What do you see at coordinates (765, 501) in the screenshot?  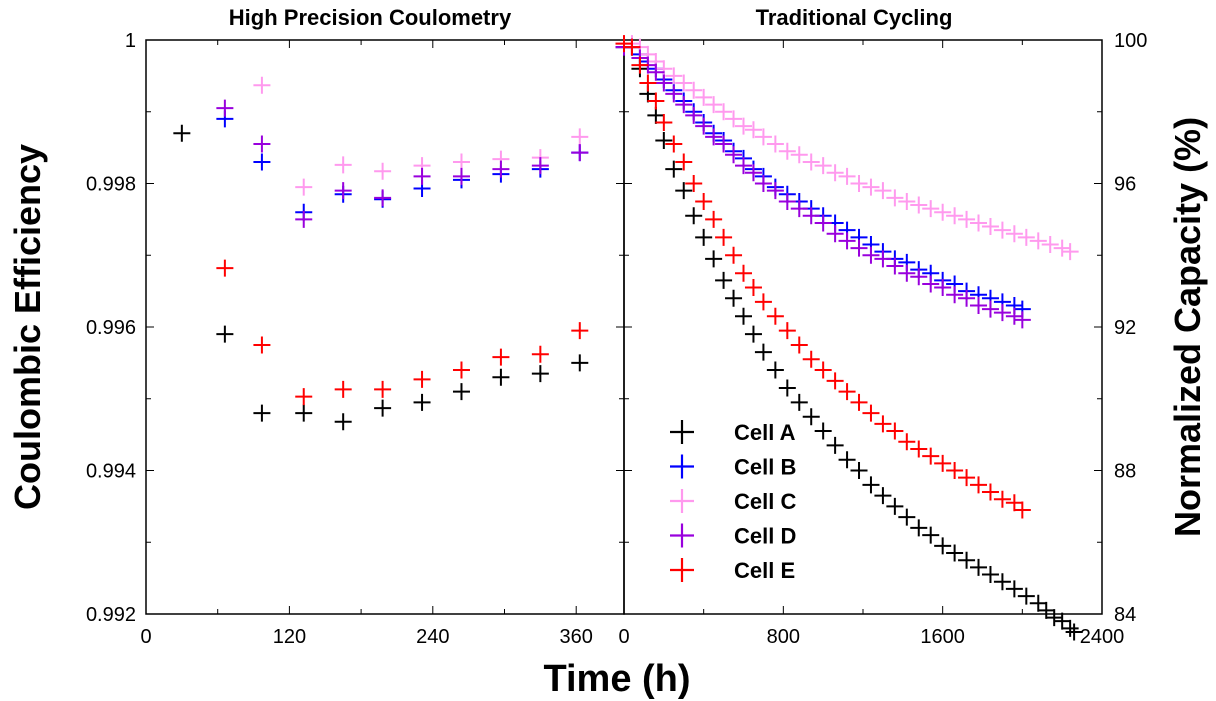 I see `legend-label-cell-c: Cell C` at bounding box center [765, 501].